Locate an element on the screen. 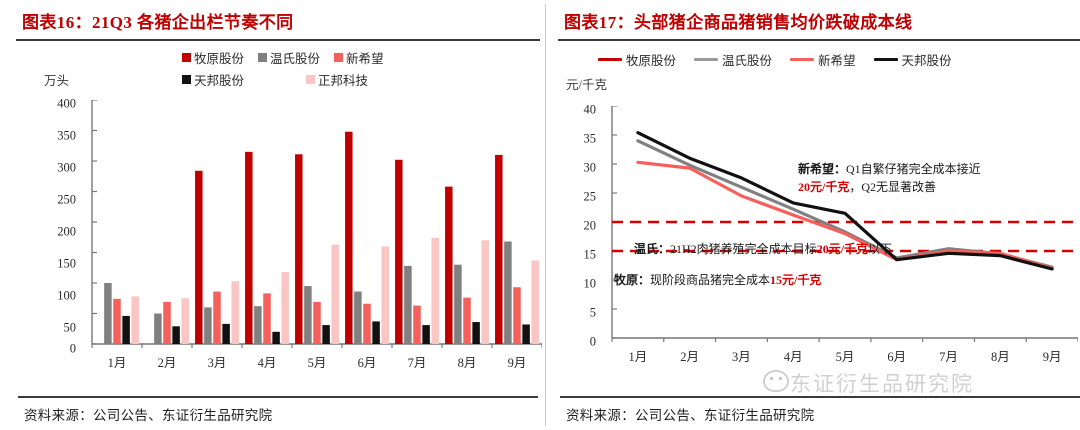 This screenshot has height=430, width=1080. y-tick-100: 100 is located at coordinates (66, 295).